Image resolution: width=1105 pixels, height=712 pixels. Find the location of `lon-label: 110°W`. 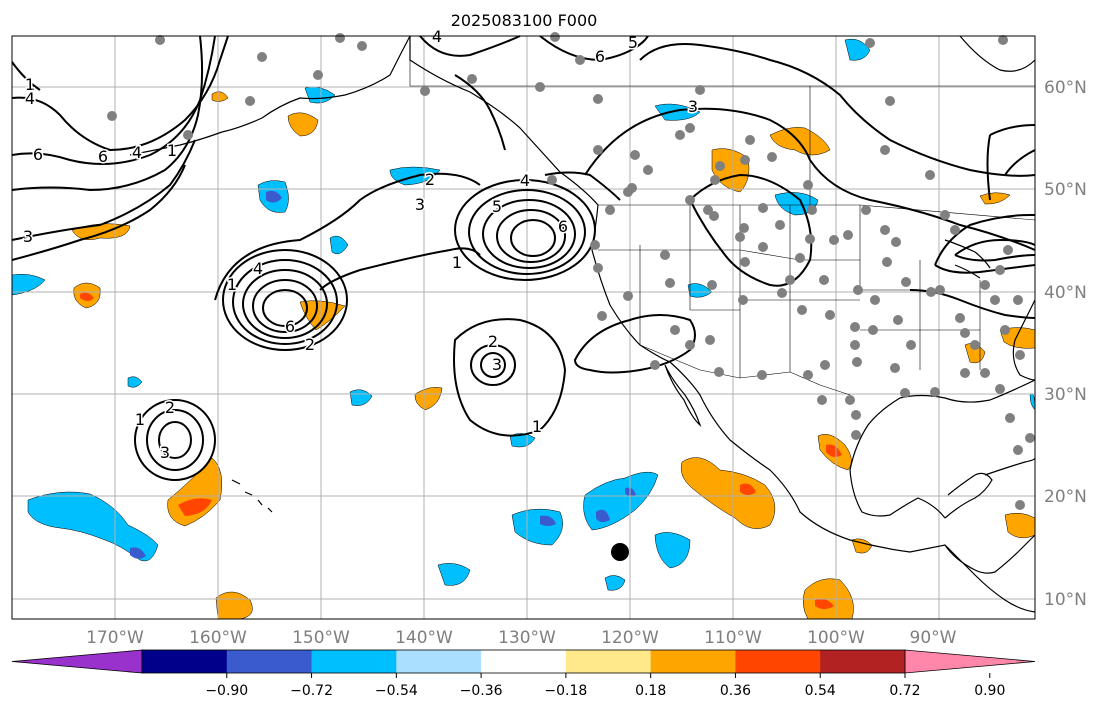

lon-label: 110°W is located at coordinates (733, 638).